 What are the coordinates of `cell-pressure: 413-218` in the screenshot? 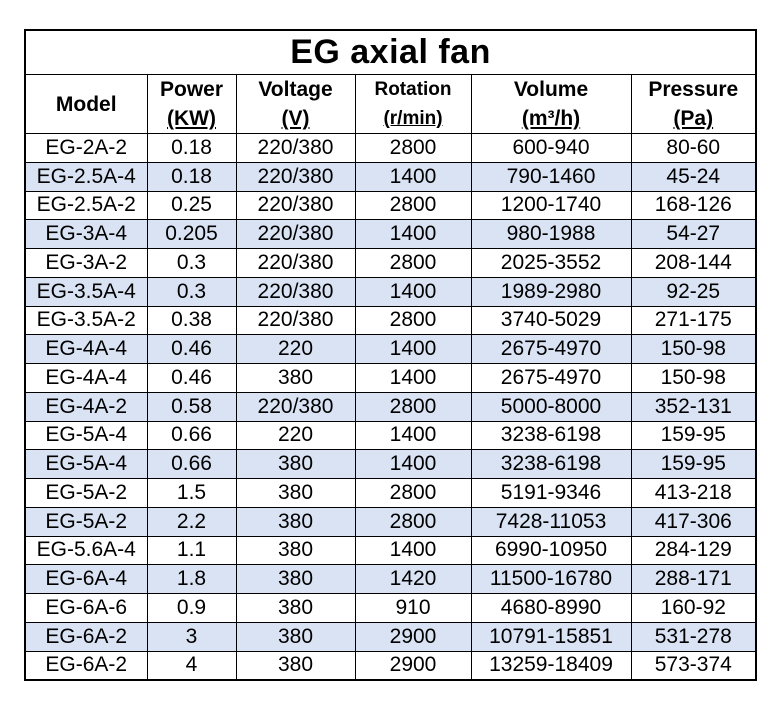 It's located at (694, 493).